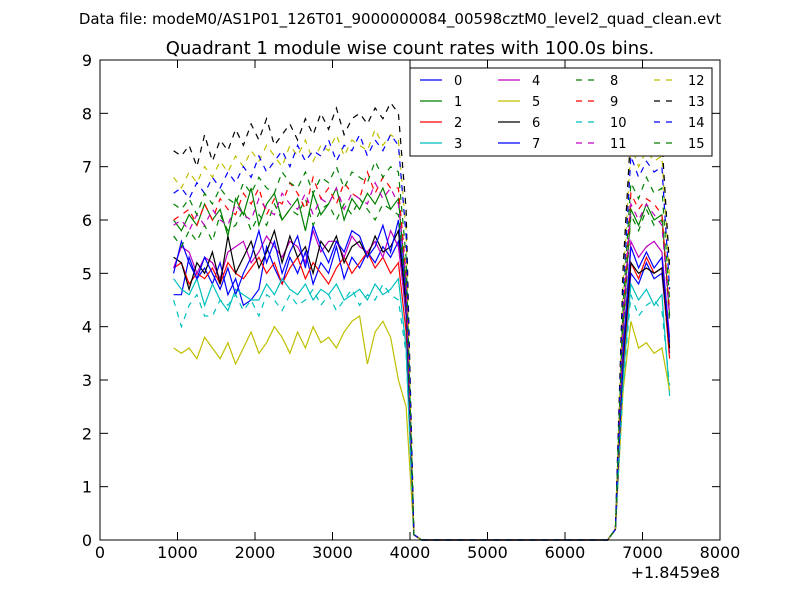 This screenshot has width=800, height=600. Describe the element at coordinates (87, 60) in the screenshot. I see `y-tick-label: 9` at that location.